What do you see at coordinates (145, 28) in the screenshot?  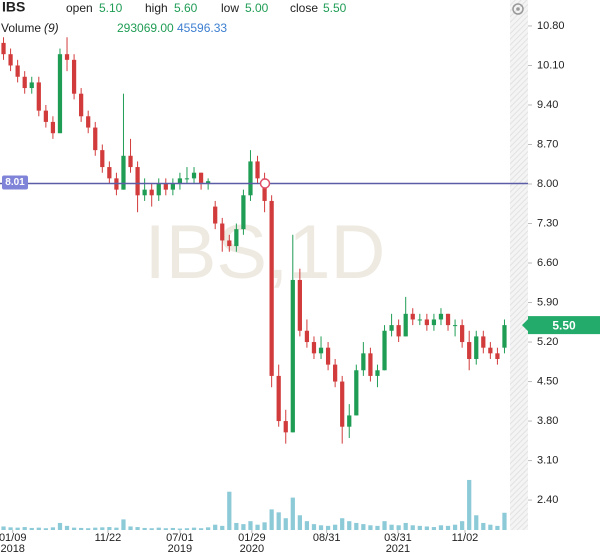 I see `volume-value: 293069.00` at bounding box center [145, 28].